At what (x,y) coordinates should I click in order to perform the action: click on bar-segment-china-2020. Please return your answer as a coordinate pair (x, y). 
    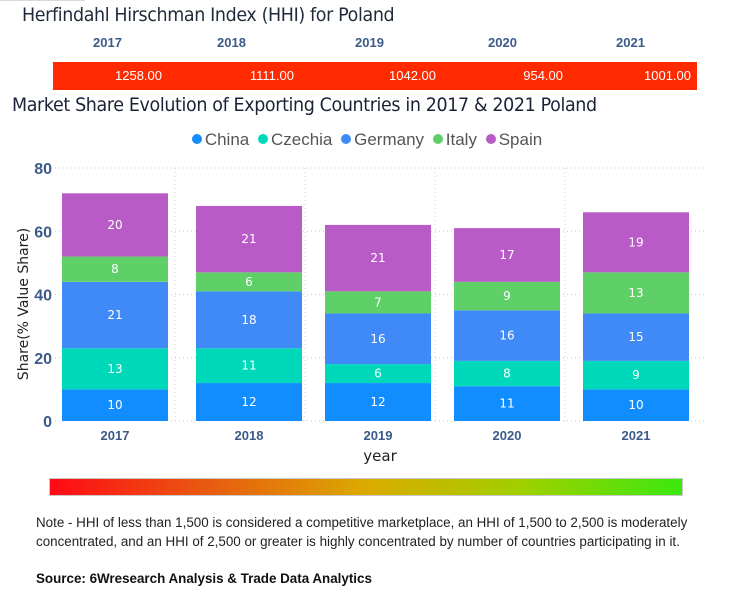
    Looking at the image, I should click on (507, 403).